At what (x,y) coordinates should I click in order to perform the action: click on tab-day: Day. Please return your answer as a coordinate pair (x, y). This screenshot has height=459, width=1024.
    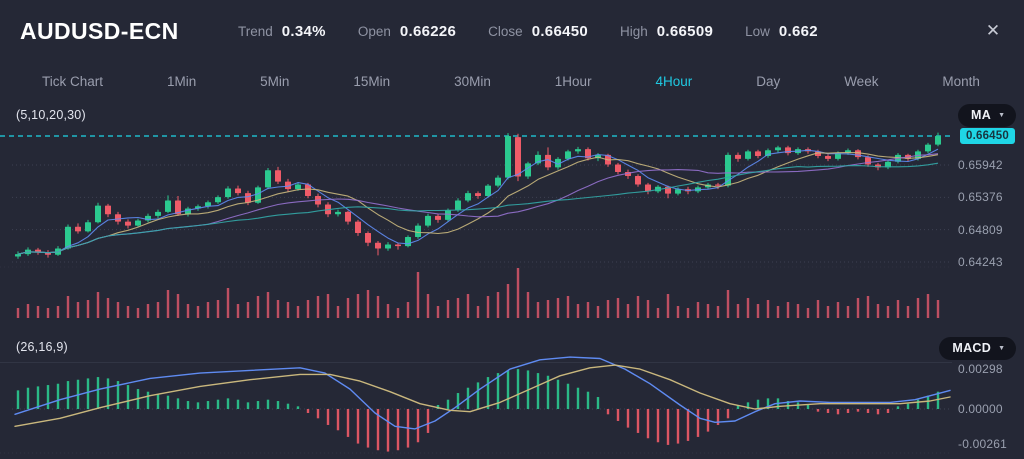
    Looking at the image, I should click on (768, 81).